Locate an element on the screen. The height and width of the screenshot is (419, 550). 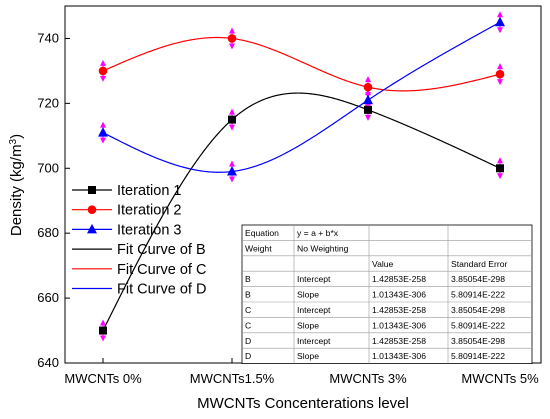
y-axis-title-sup: 3 is located at coordinates (13, 141).